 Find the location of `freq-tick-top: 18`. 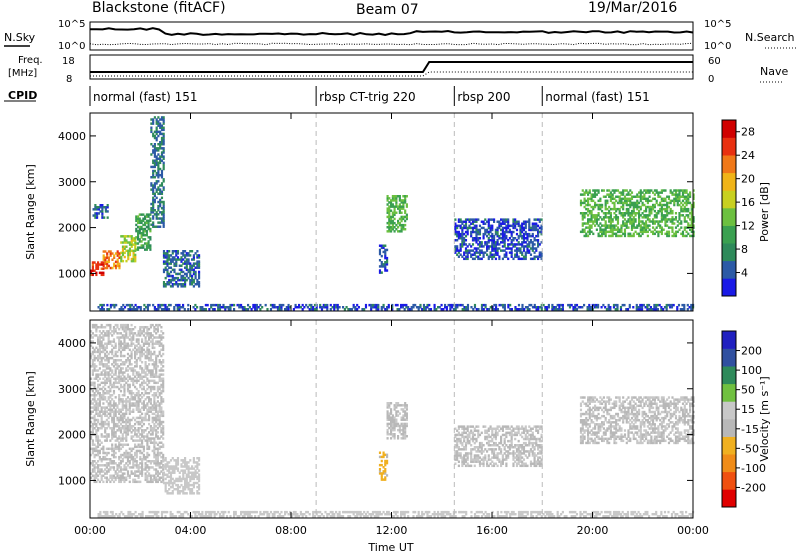

freq-tick-top: 18 is located at coordinates (68, 61).